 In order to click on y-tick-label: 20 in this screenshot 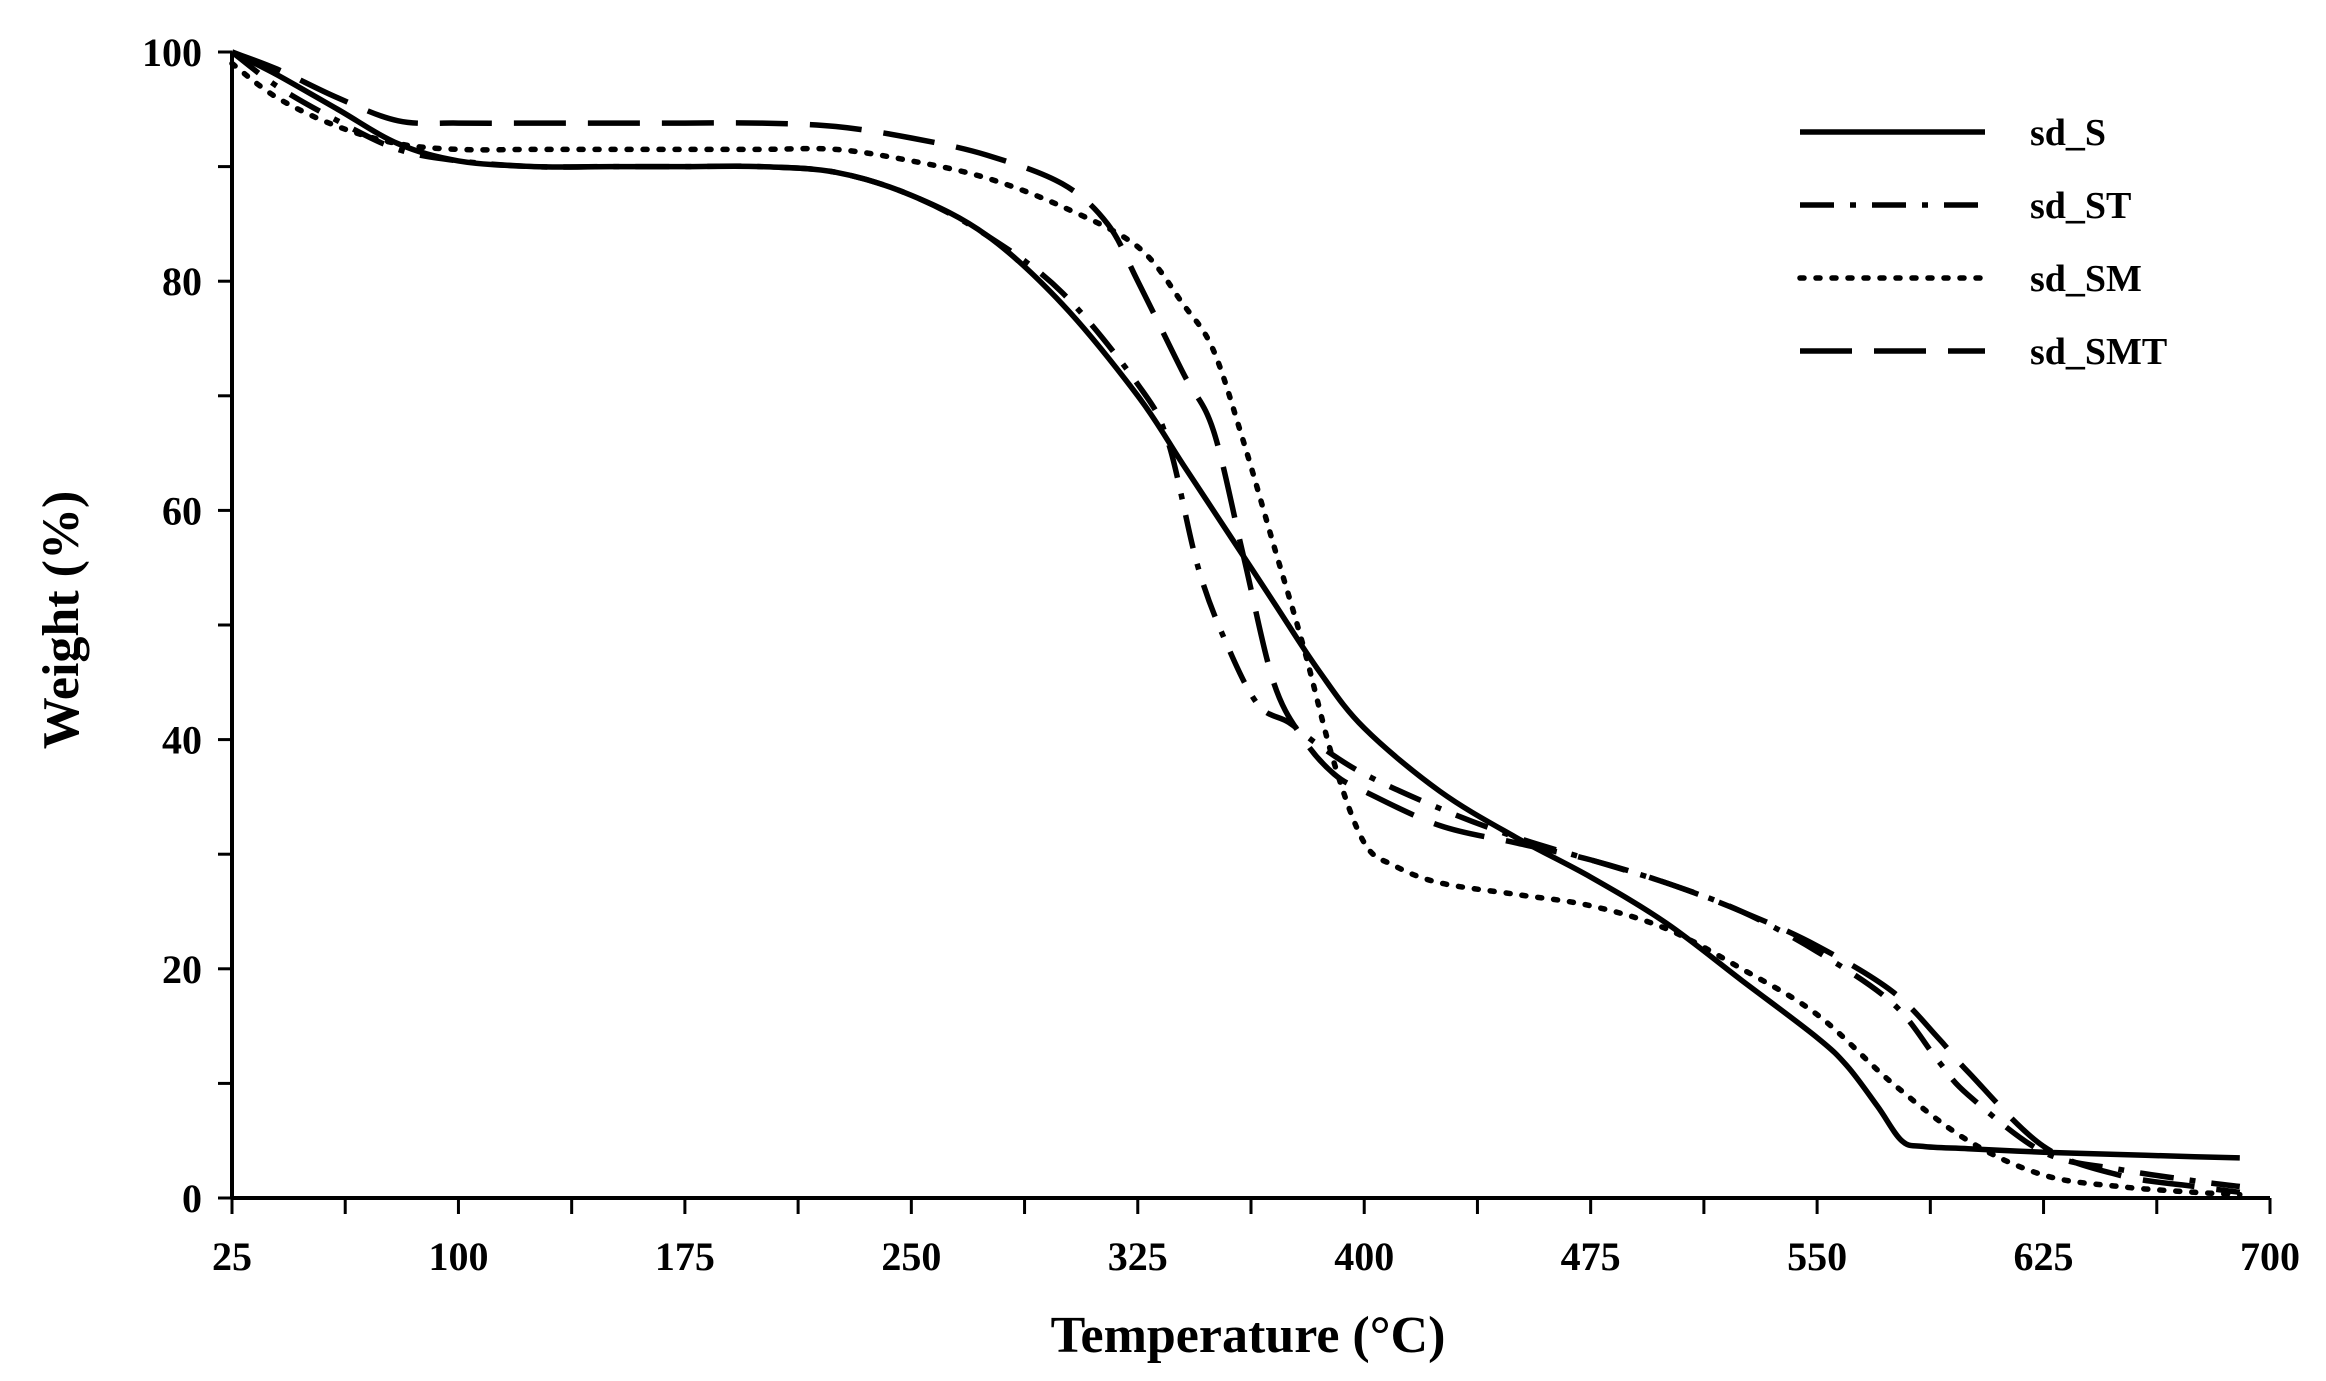, I will do `click(182, 969)`.